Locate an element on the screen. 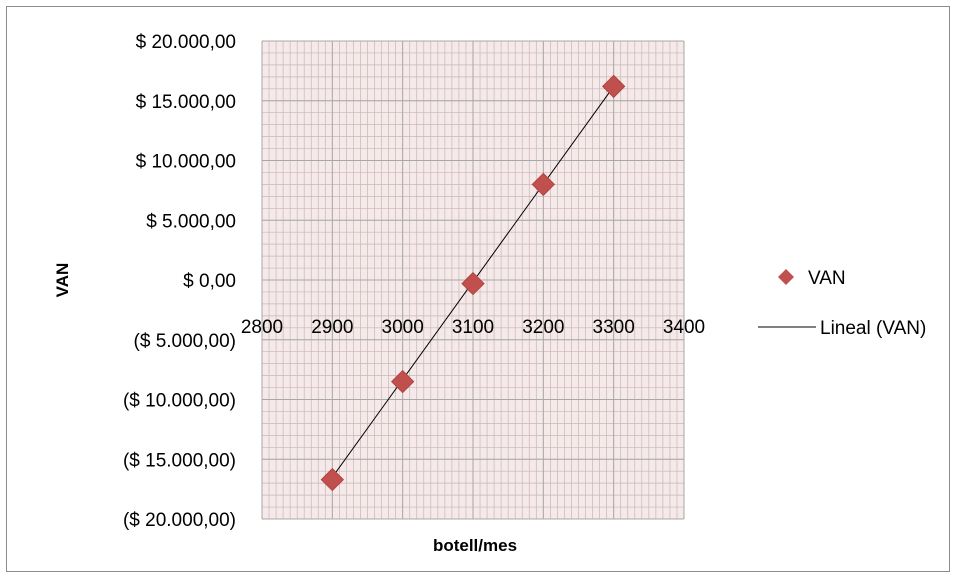  y-tick-label: ($ 5.000,00) is located at coordinates (185, 341).